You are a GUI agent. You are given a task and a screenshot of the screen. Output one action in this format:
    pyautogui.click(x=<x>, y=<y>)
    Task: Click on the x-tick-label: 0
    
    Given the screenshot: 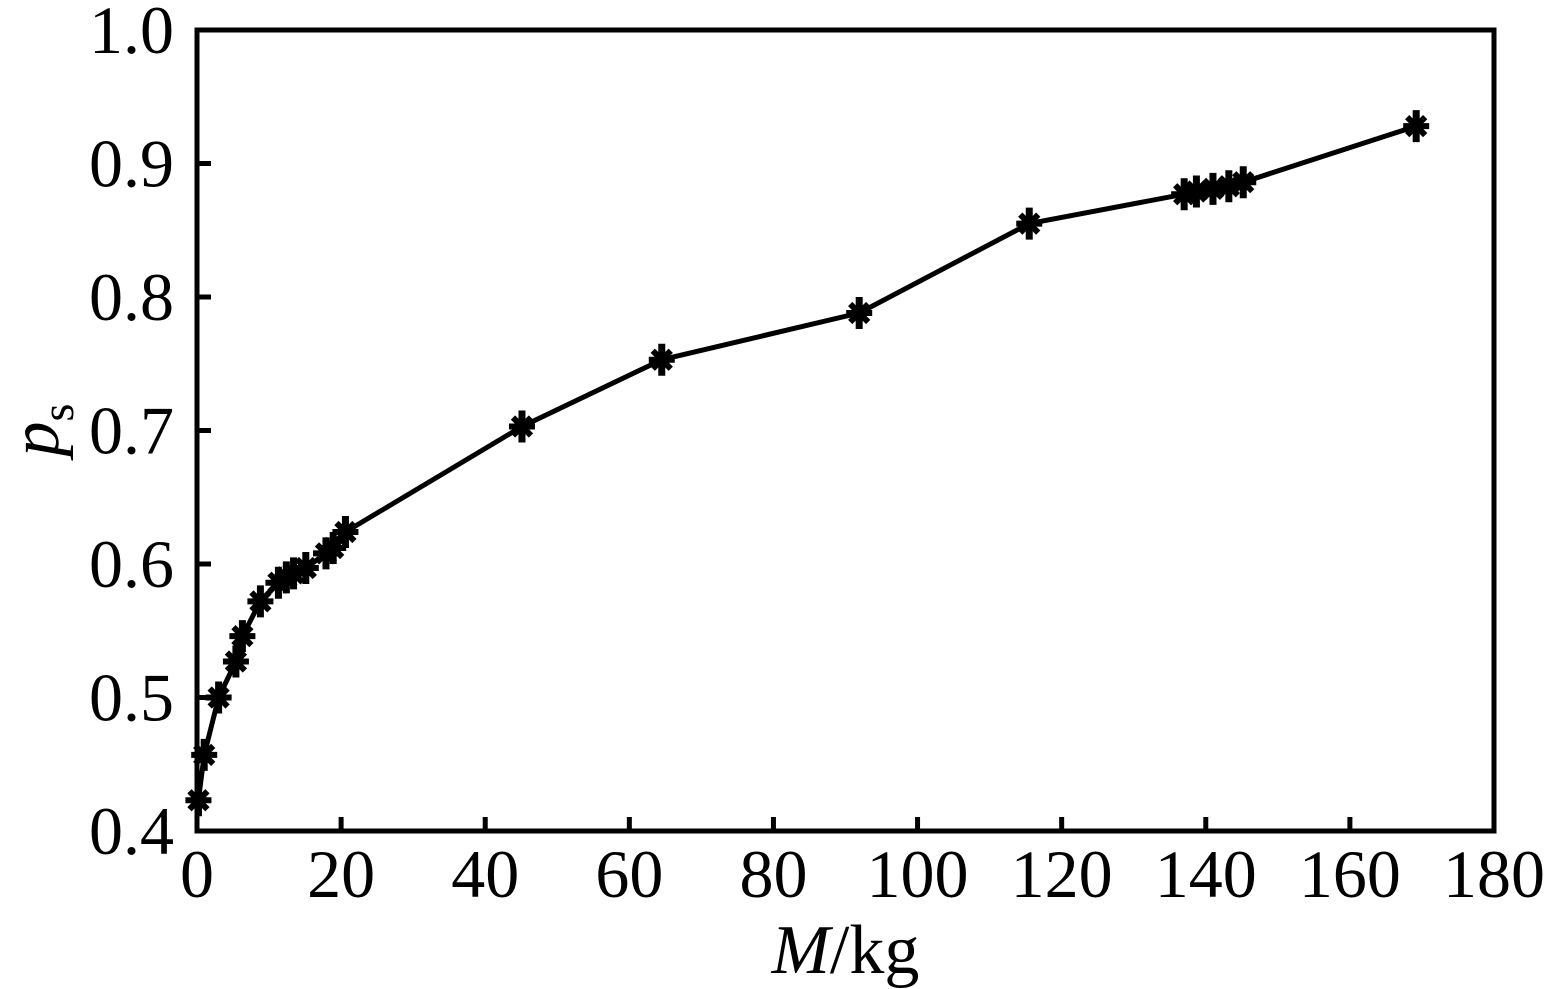 What is the action you would take?
    pyautogui.click(x=197, y=874)
    